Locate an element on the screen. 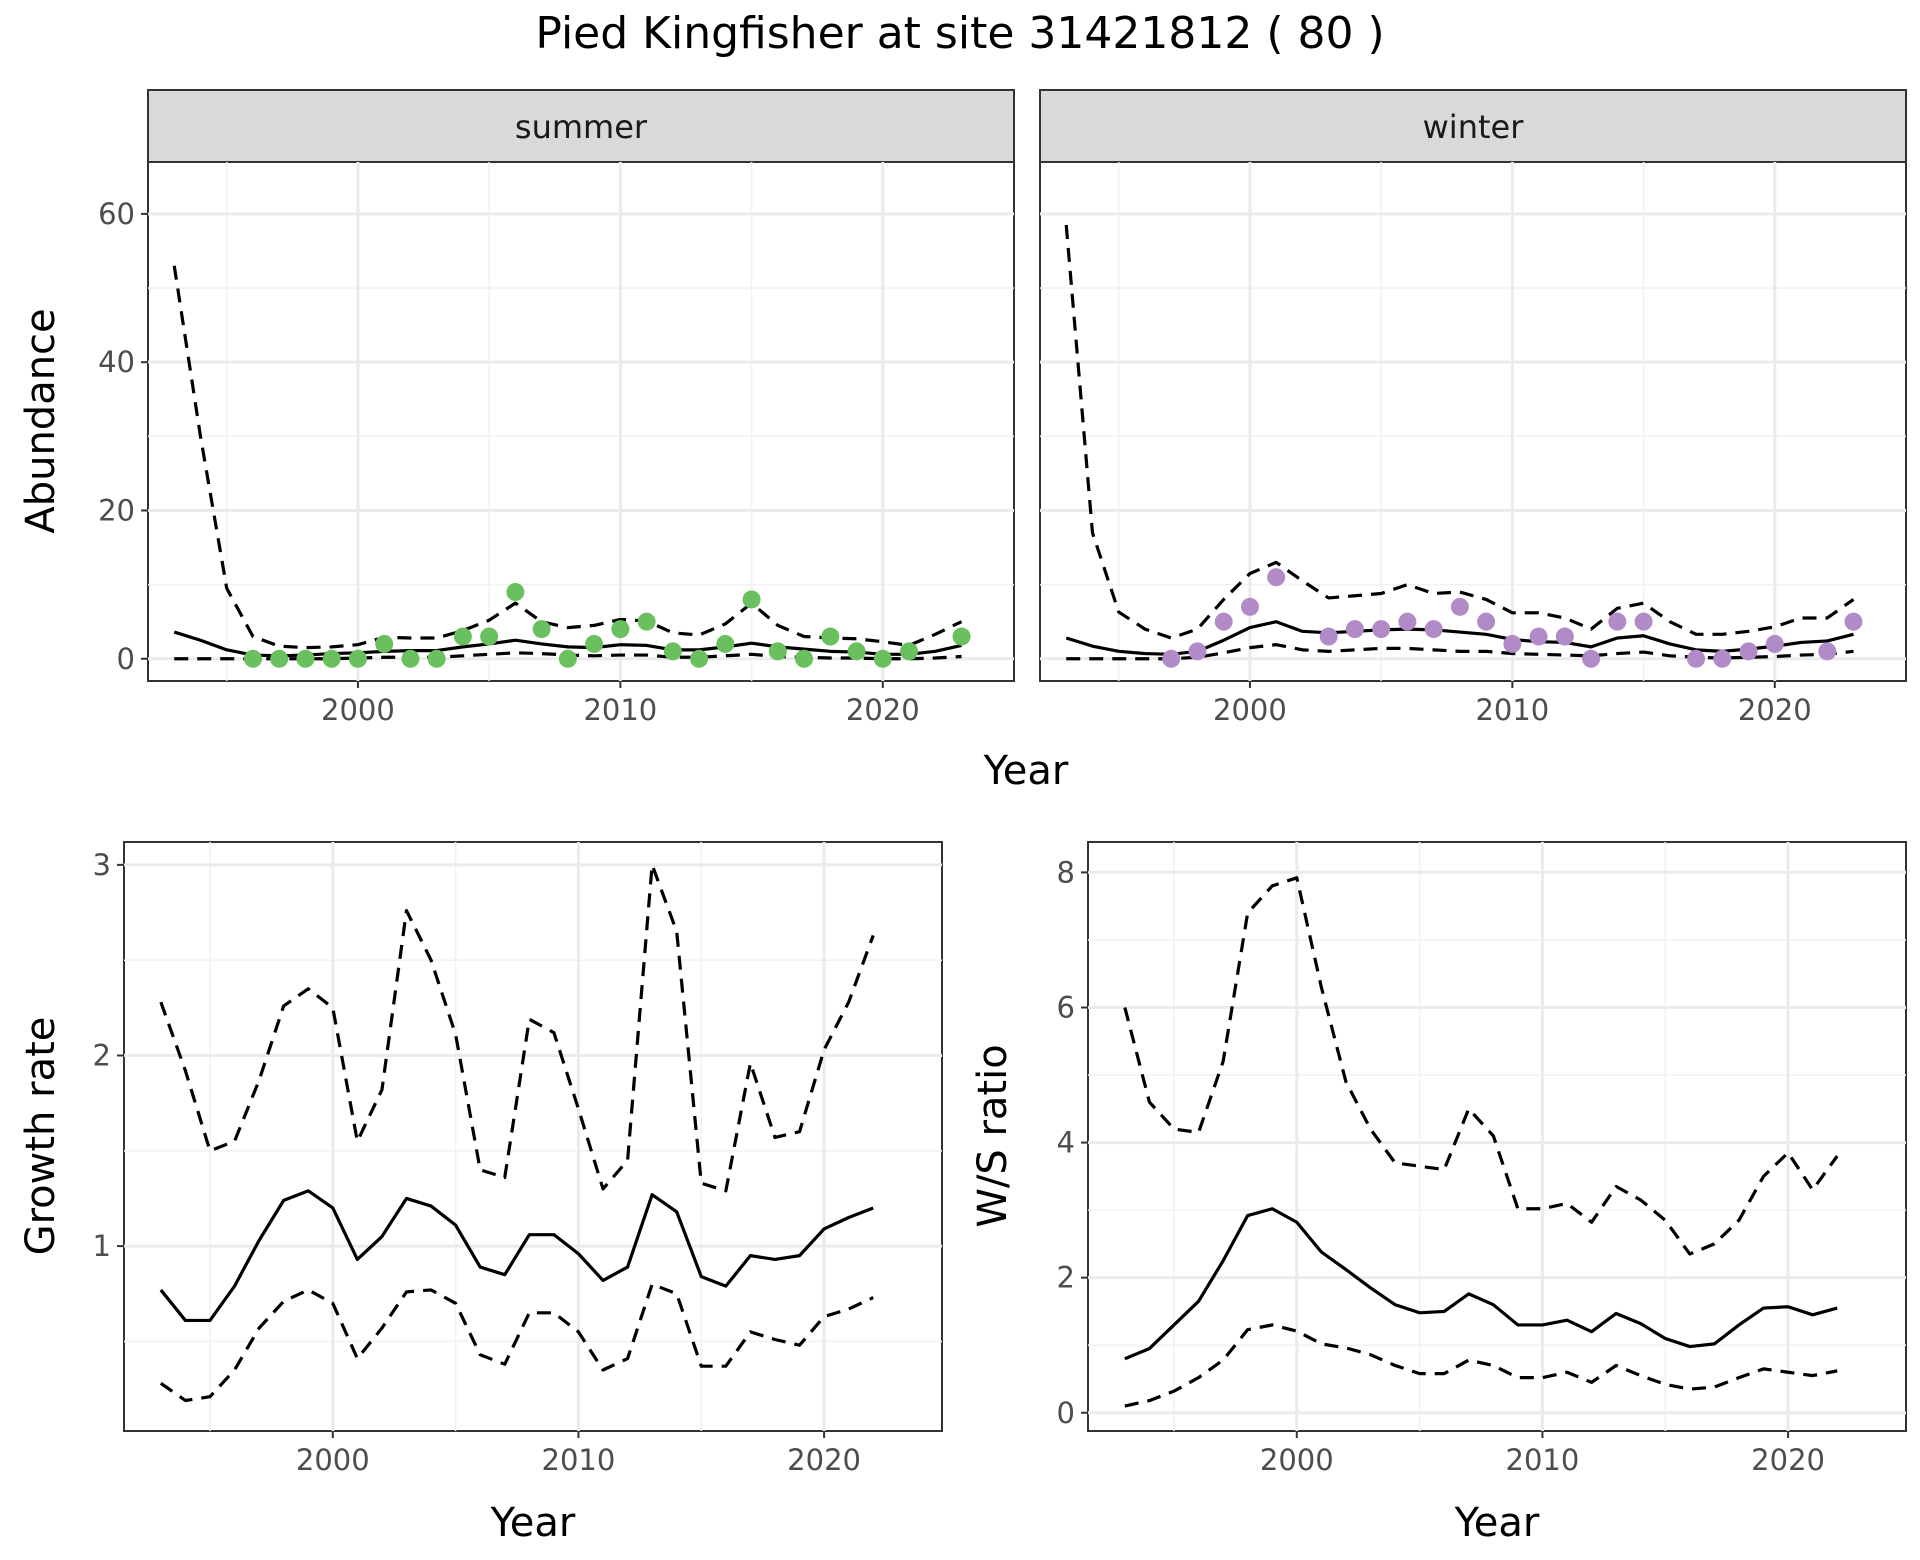  ratio-y-axis-title: W/S ratio is located at coordinates (993, 1135).